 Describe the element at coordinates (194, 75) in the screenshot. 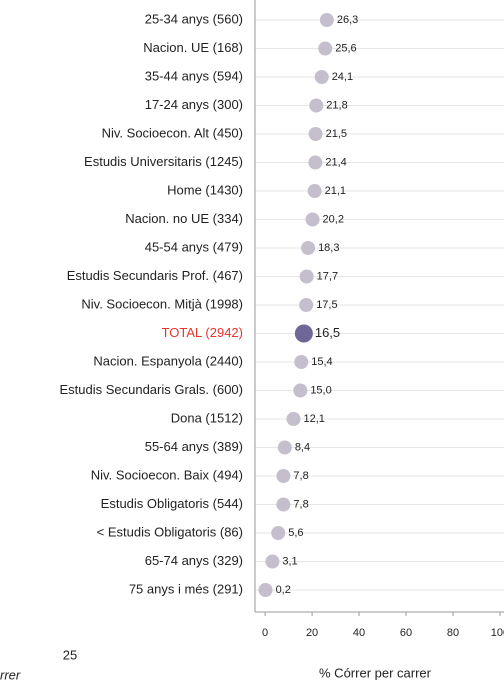

I see `category-label: 35-44 anys (594)` at that location.